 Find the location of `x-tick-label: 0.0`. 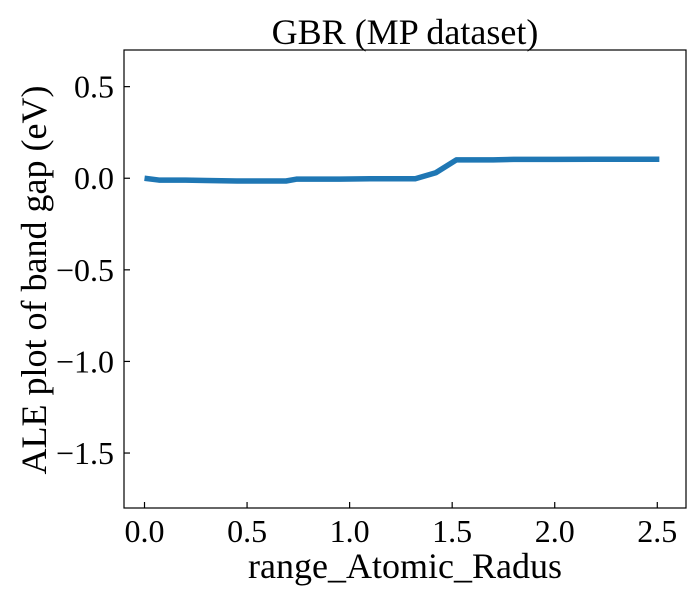

x-tick-label: 0.0 is located at coordinates (145, 531).